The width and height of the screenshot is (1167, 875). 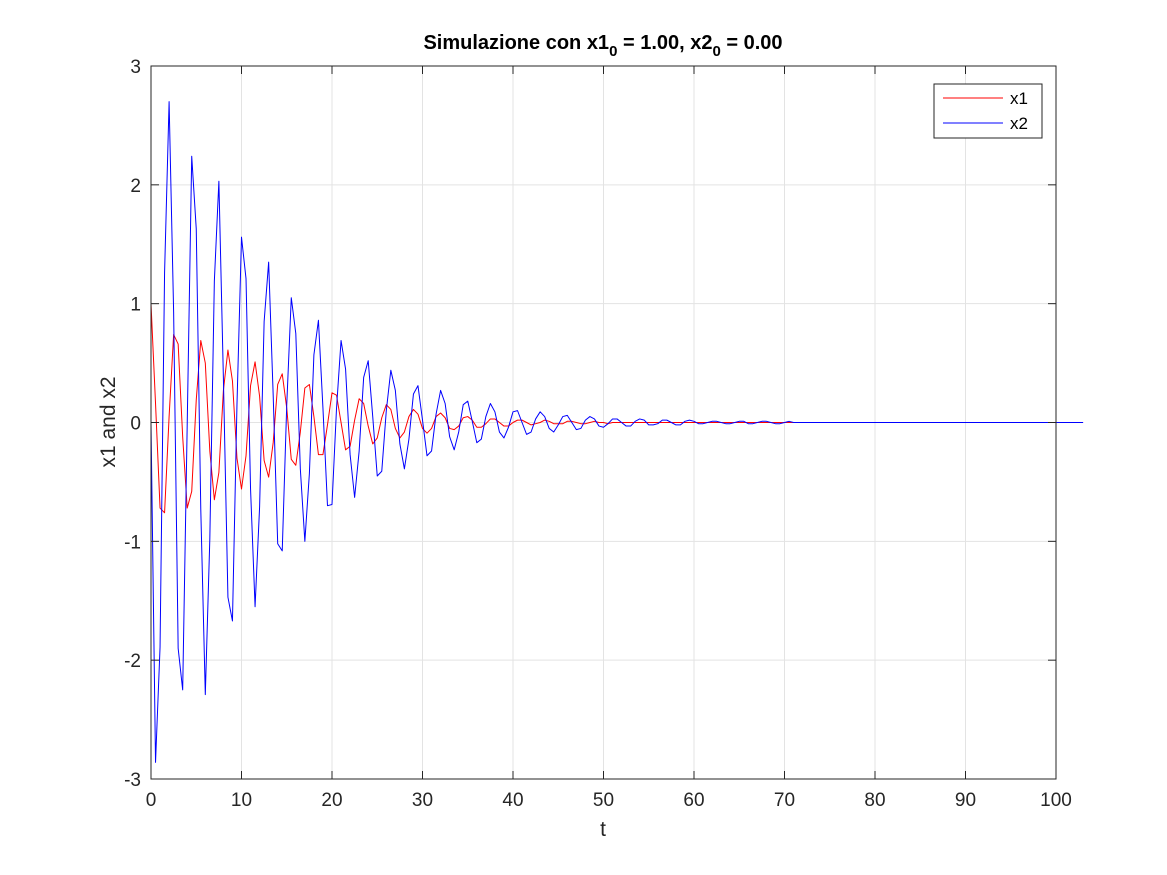 I want to click on x-tick-label: 100, so click(x=1056, y=800).